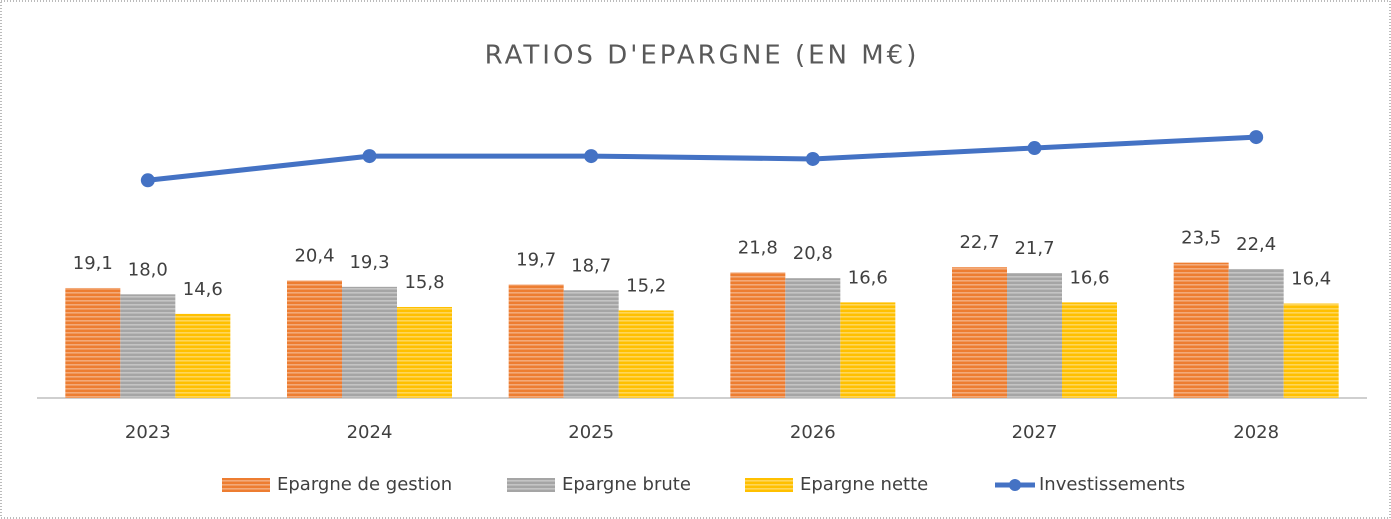  What do you see at coordinates (1256, 432) in the screenshot?
I see `x-tick-label: 2028` at bounding box center [1256, 432].